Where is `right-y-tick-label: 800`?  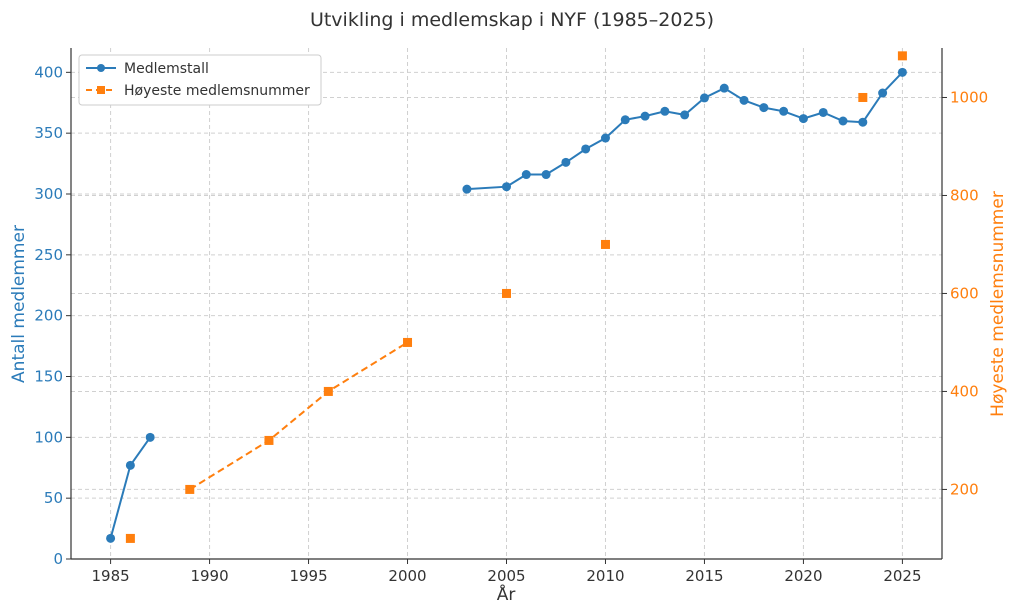
right-y-tick-label: 800 is located at coordinates (964, 195).